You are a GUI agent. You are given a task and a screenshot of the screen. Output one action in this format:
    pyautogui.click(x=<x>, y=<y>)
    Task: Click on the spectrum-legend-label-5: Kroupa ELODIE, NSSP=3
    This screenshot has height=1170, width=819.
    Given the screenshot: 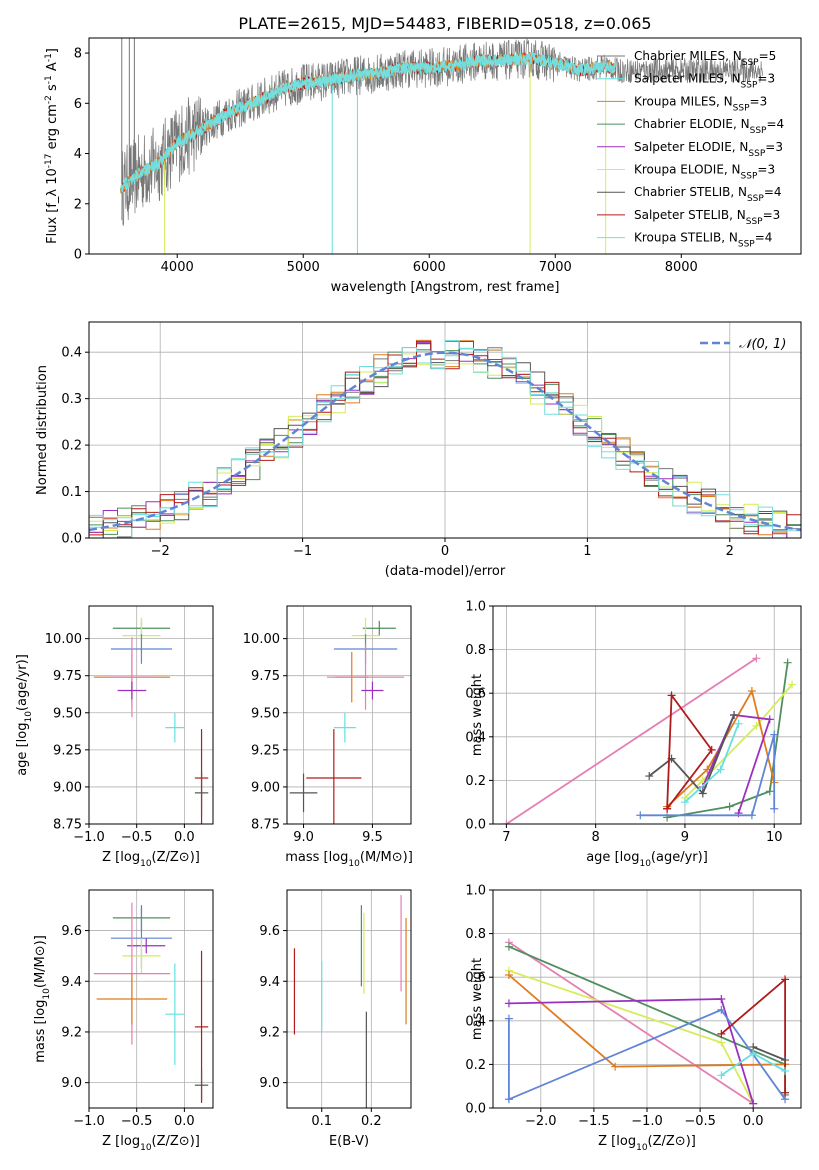 What is the action you would take?
    pyautogui.click(x=704, y=172)
    